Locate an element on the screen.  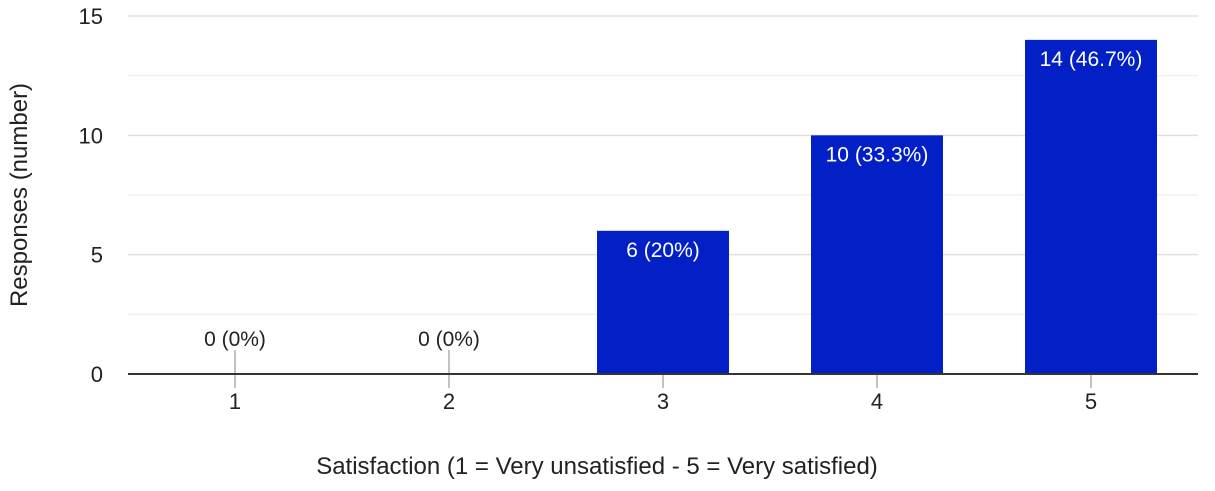
y-tick-label: 5 is located at coordinates (97, 255).